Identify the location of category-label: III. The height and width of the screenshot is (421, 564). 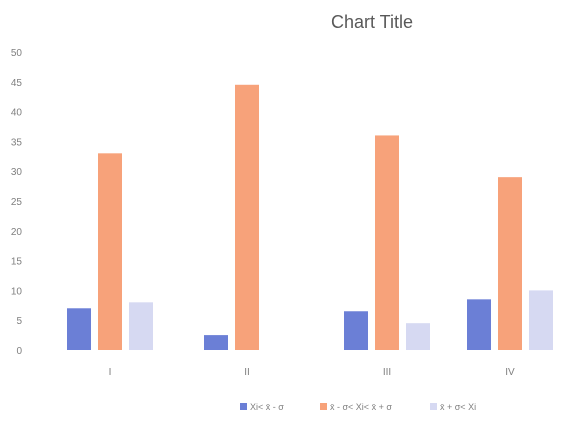
(387, 372).